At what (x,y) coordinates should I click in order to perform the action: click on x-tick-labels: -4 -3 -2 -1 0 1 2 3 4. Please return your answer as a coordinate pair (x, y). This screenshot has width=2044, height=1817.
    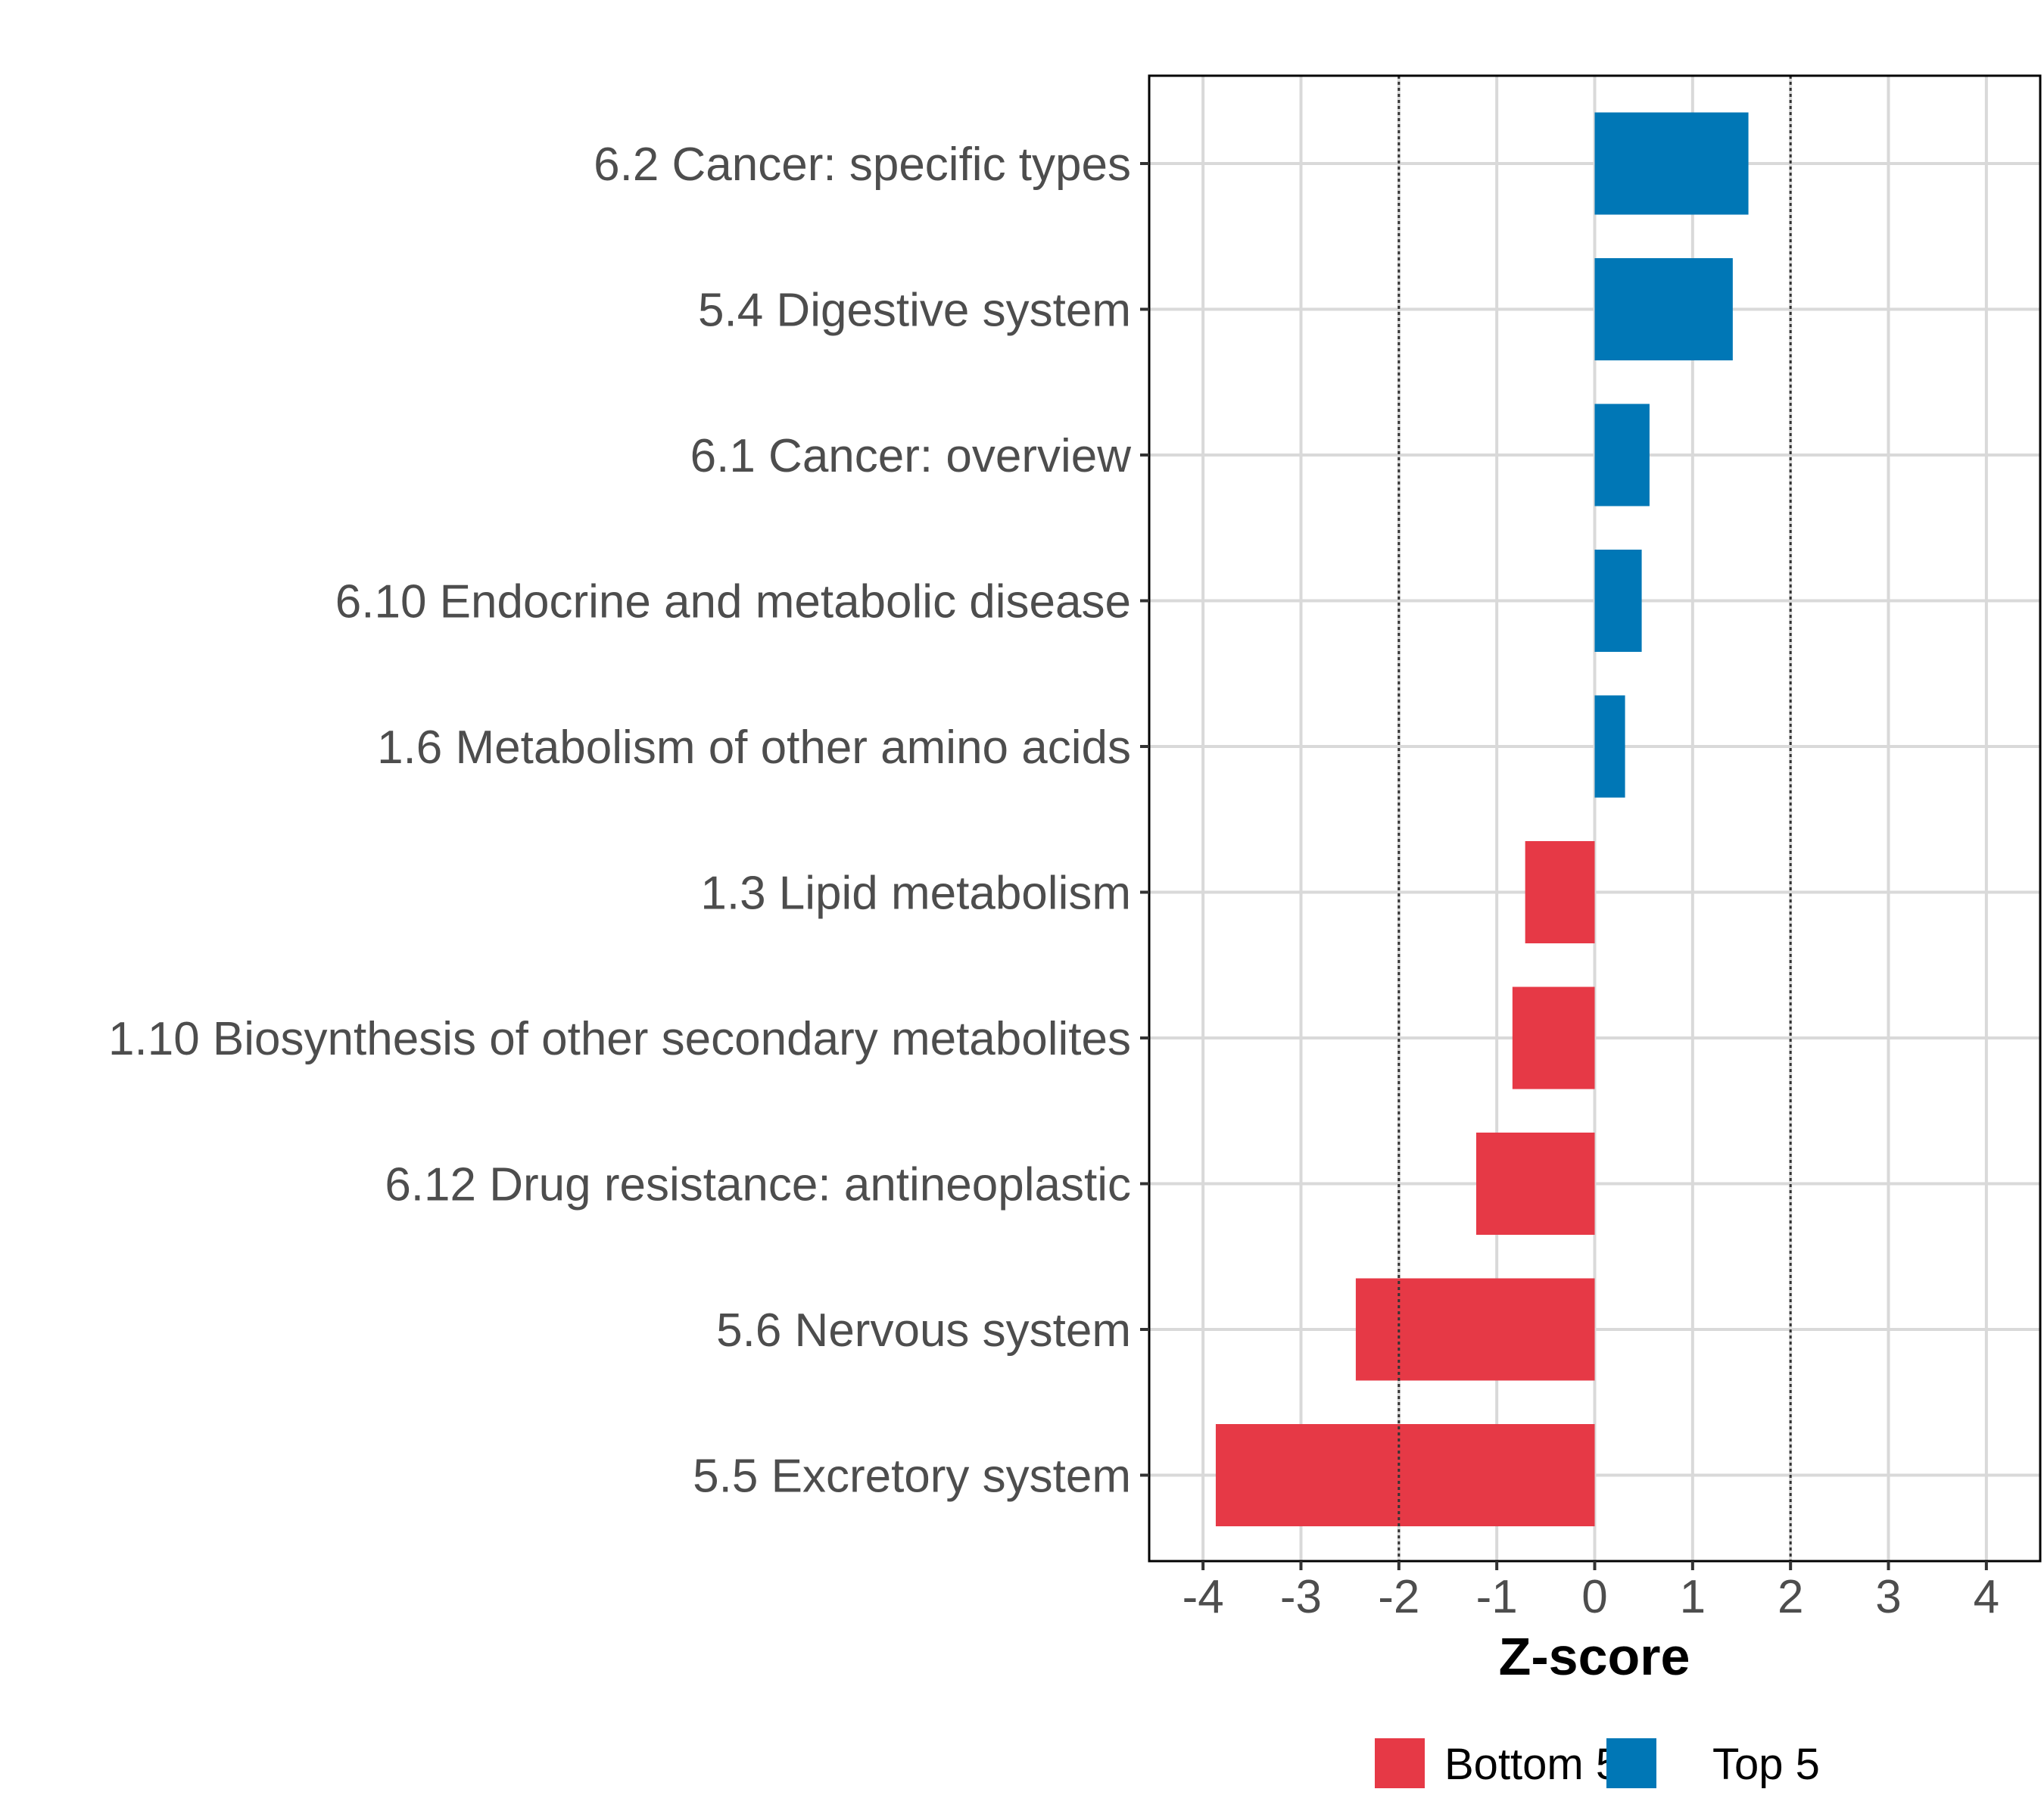
    Looking at the image, I should click on (1591, 1597).